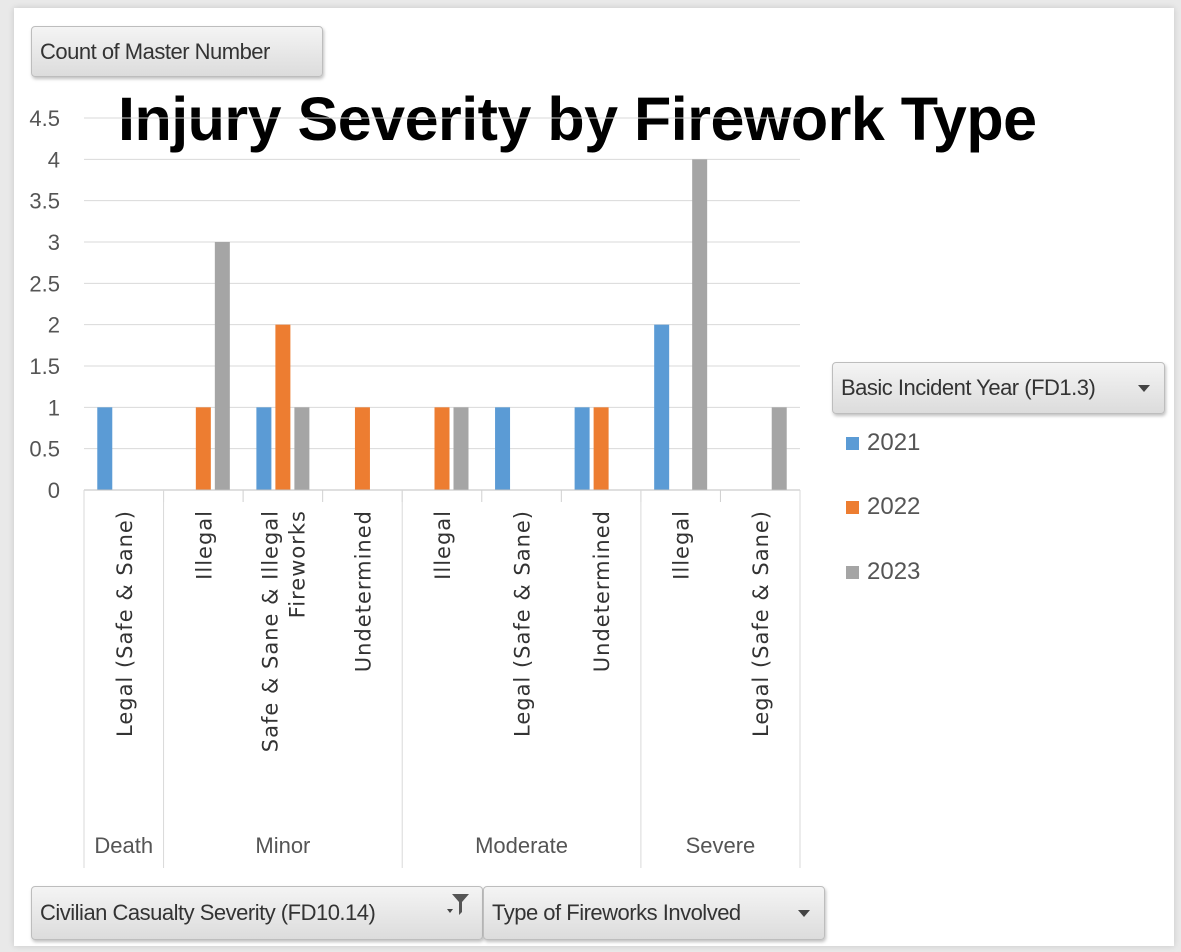  I want to click on legend-item-2023: 2023, so click(883, 572).